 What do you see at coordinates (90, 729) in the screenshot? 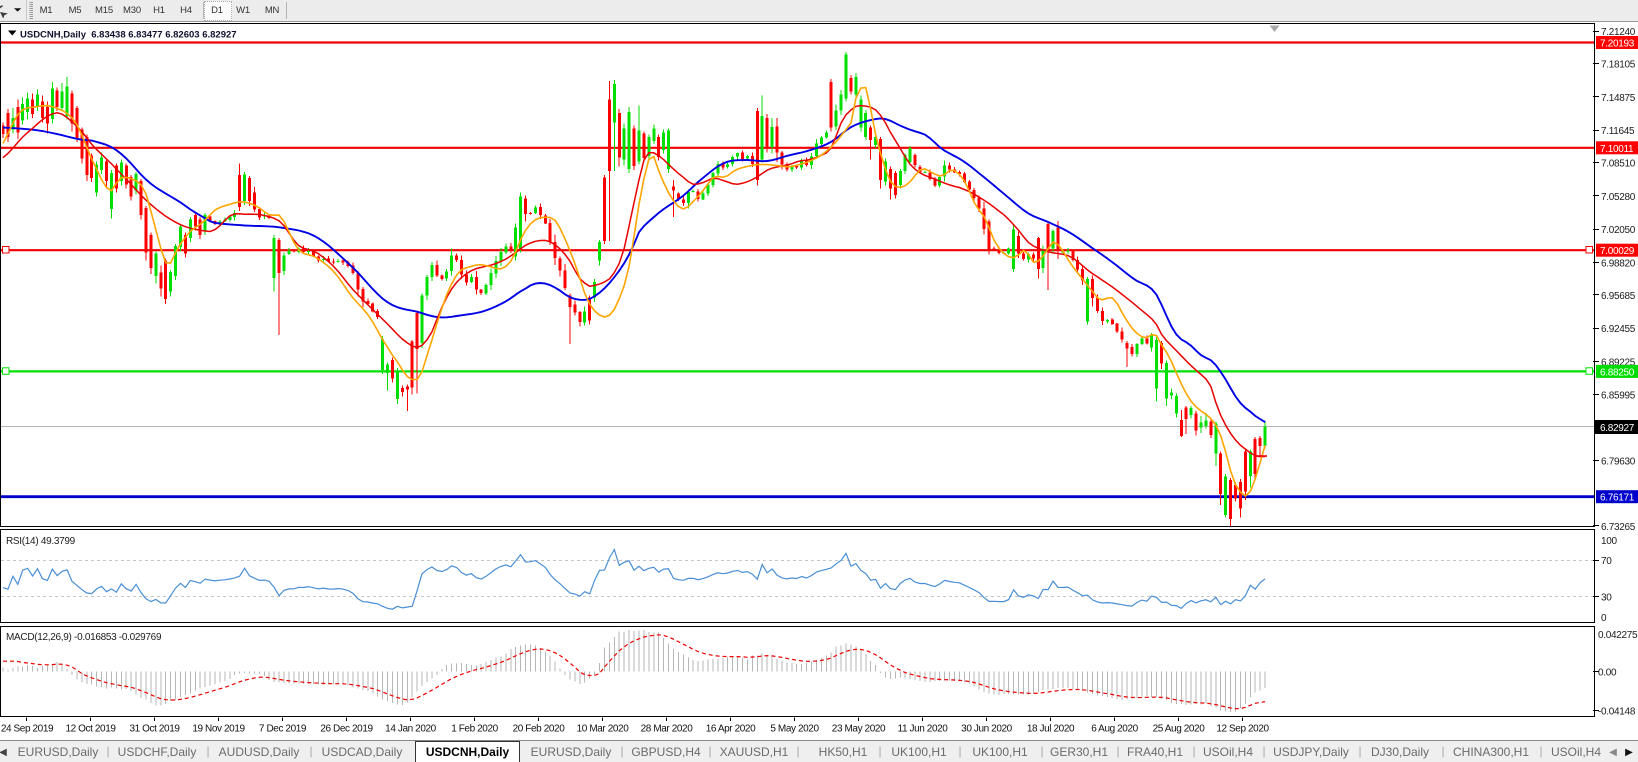
I see `svg-text: 12 Oct 2019` at bounding box center [90, 729].